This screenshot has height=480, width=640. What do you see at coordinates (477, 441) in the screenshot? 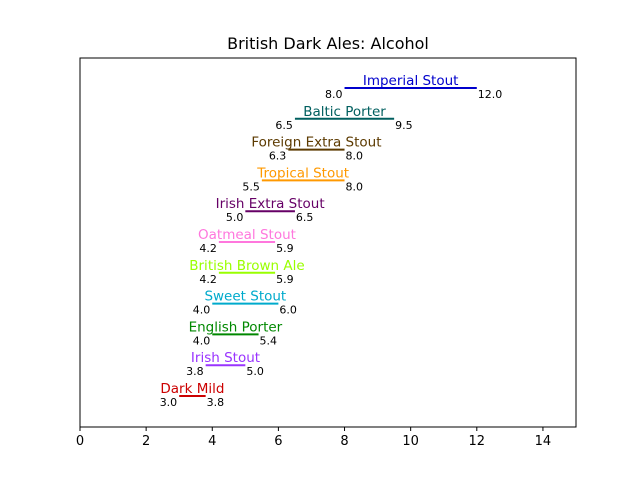
I see `x-tick-label: 12` at bounding box center [477, 441].